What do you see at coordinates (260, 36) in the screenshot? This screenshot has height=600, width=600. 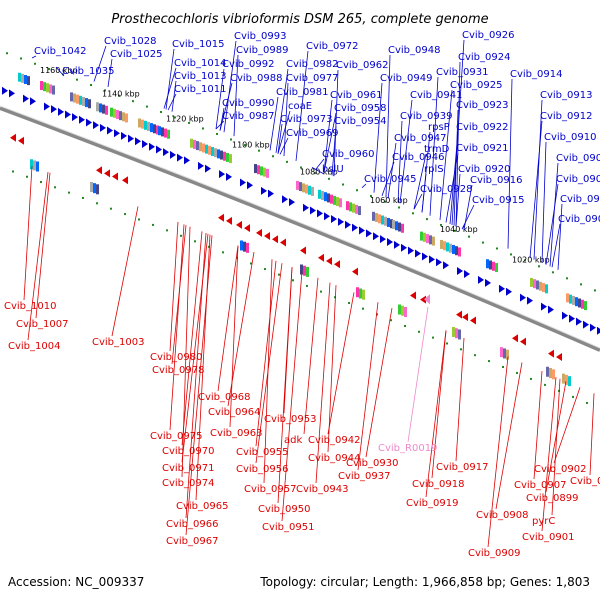 I see `forward-gene-label: Cvib_0993` at bounding box center [260, 36].